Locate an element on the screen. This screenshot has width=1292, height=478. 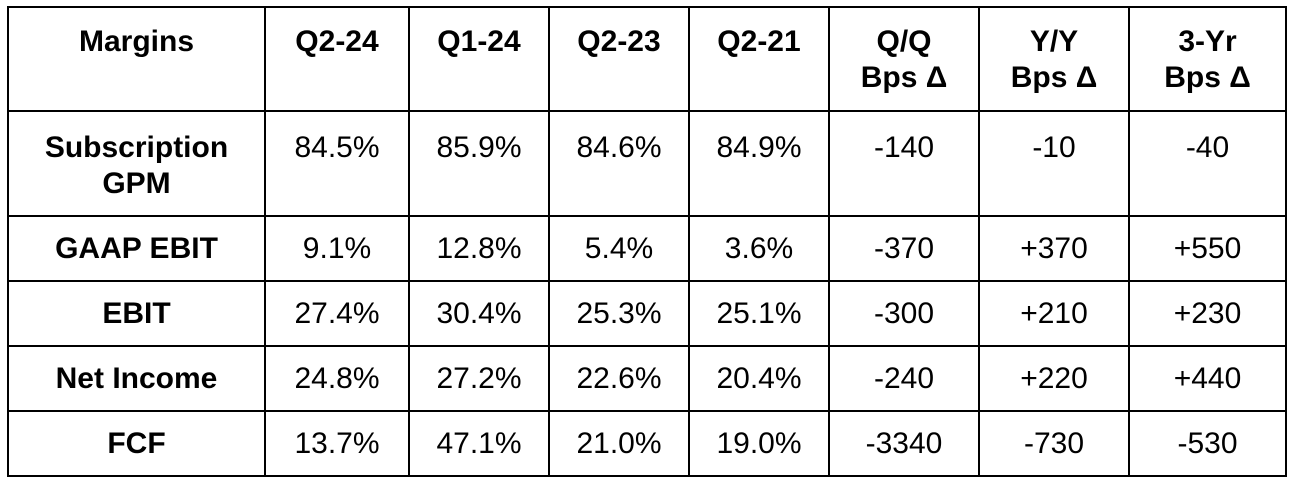
row-label: FCF is located at coordinates (136, 443).